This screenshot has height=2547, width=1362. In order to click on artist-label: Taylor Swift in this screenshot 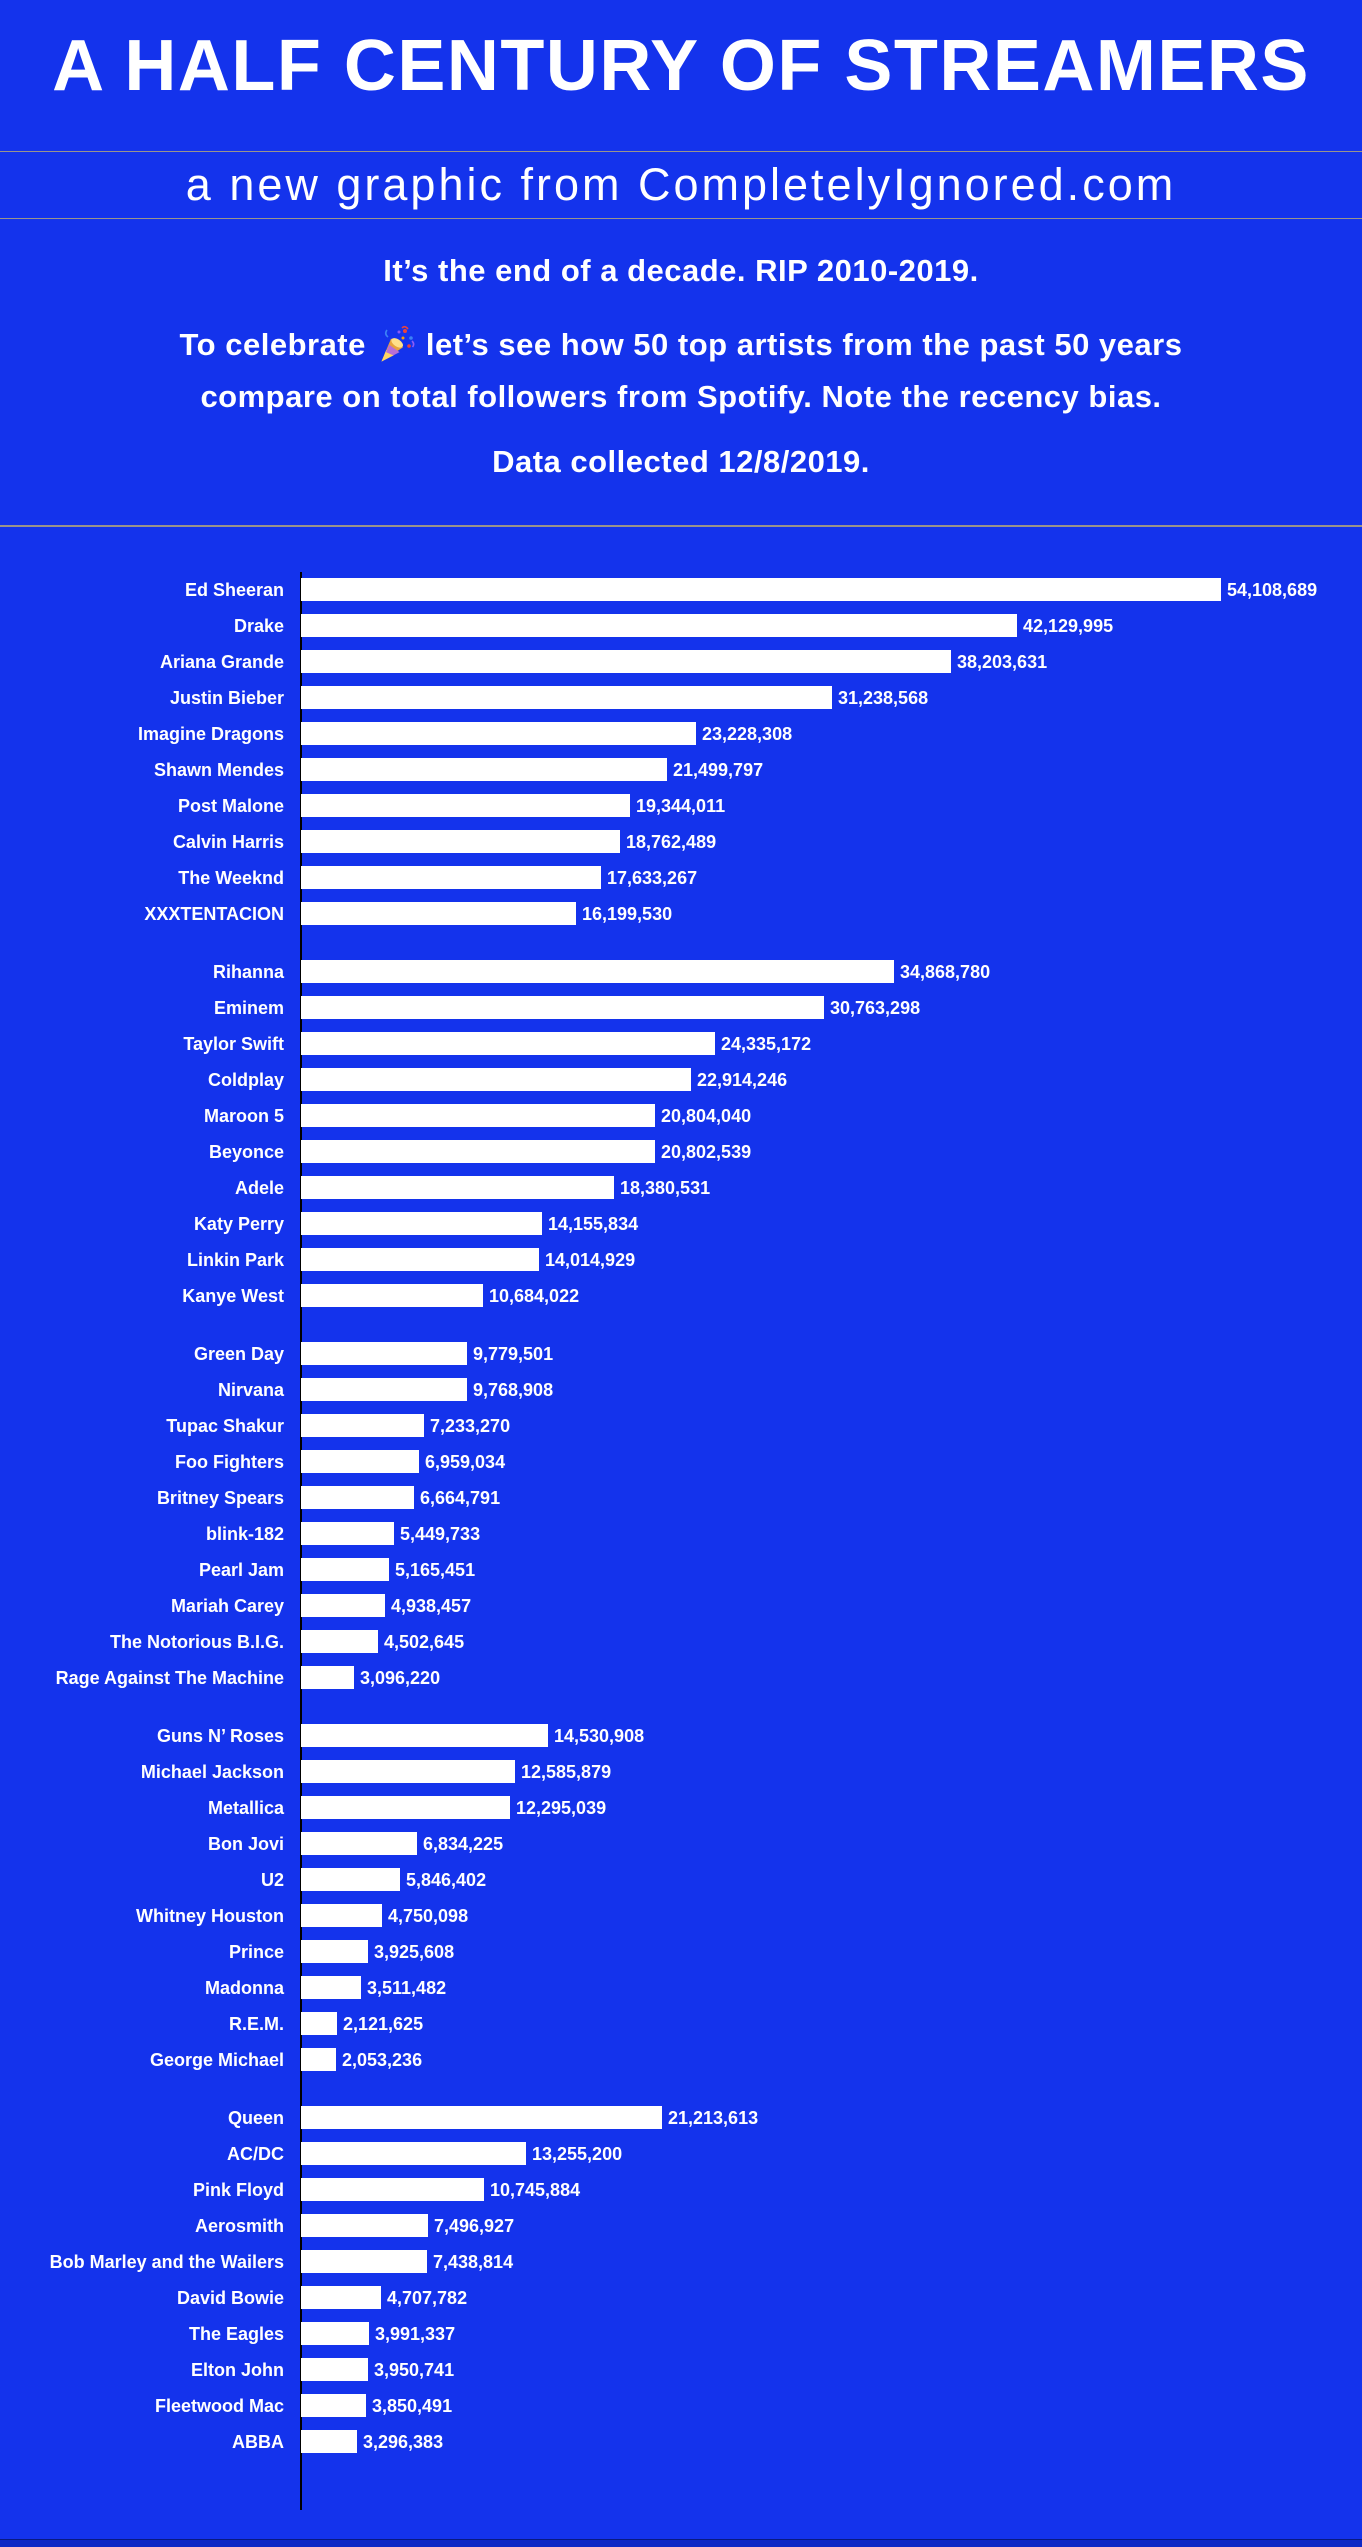, I will do `click(233, 1043)`.